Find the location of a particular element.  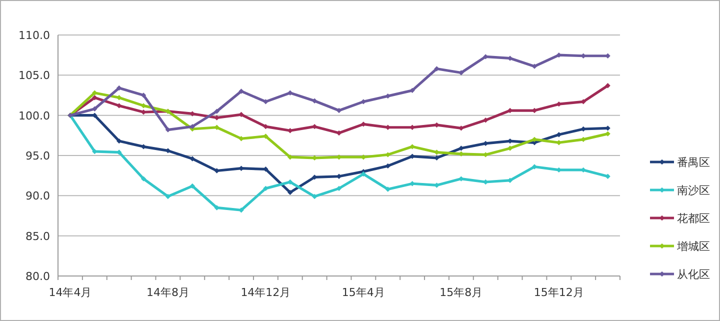

x-tick-label: 15年8月 is located at coordinates (461, 292).